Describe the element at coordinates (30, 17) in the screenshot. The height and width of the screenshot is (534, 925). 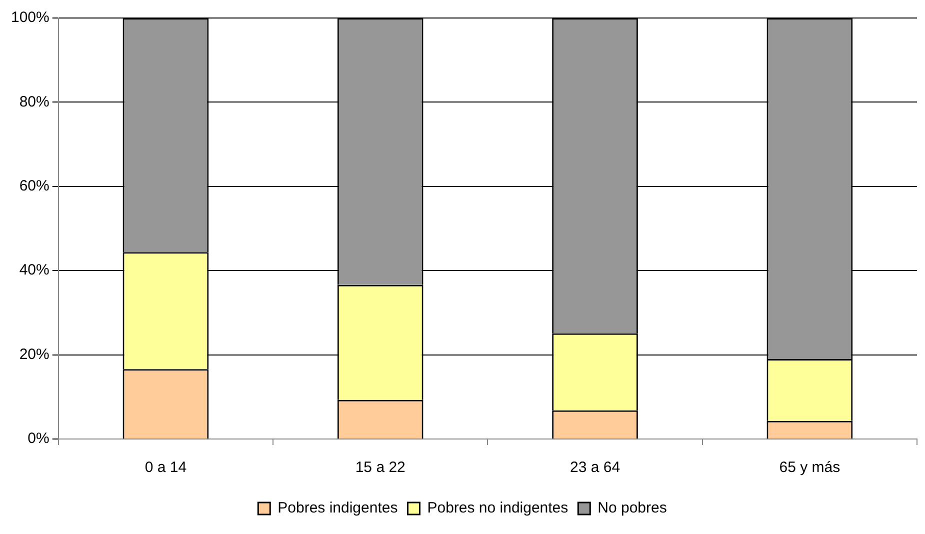
I see `y-tick-label: 100%` at that location.